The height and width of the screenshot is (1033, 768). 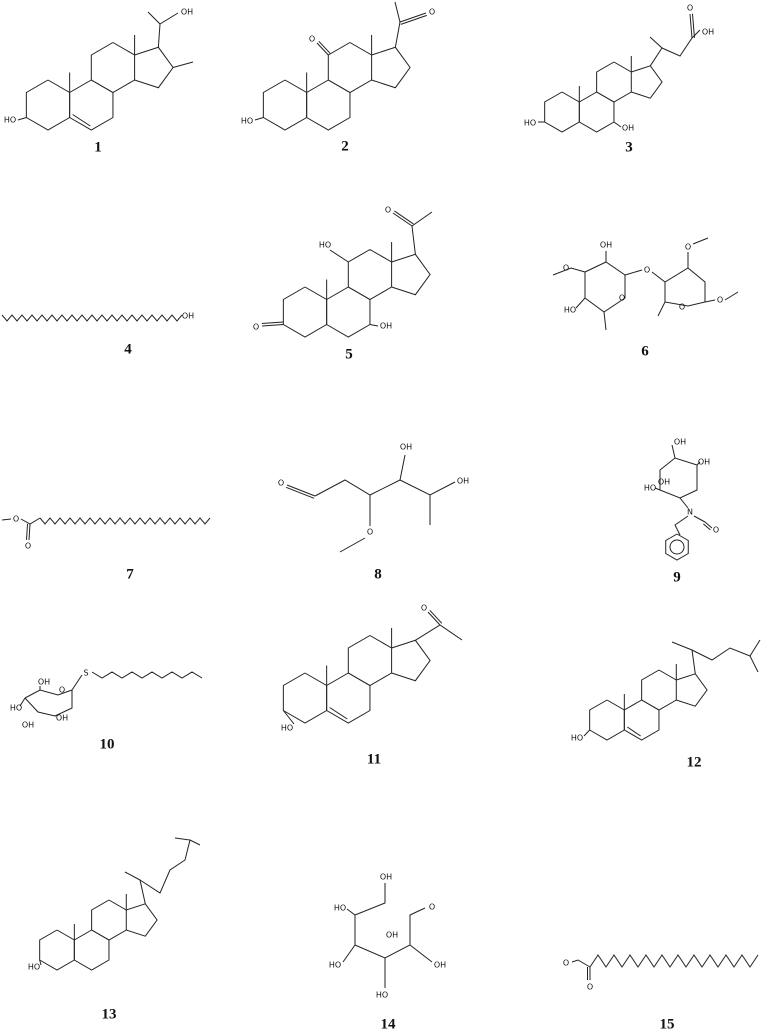 I want to click on compound-number: 1, so click(x=98, y=147).